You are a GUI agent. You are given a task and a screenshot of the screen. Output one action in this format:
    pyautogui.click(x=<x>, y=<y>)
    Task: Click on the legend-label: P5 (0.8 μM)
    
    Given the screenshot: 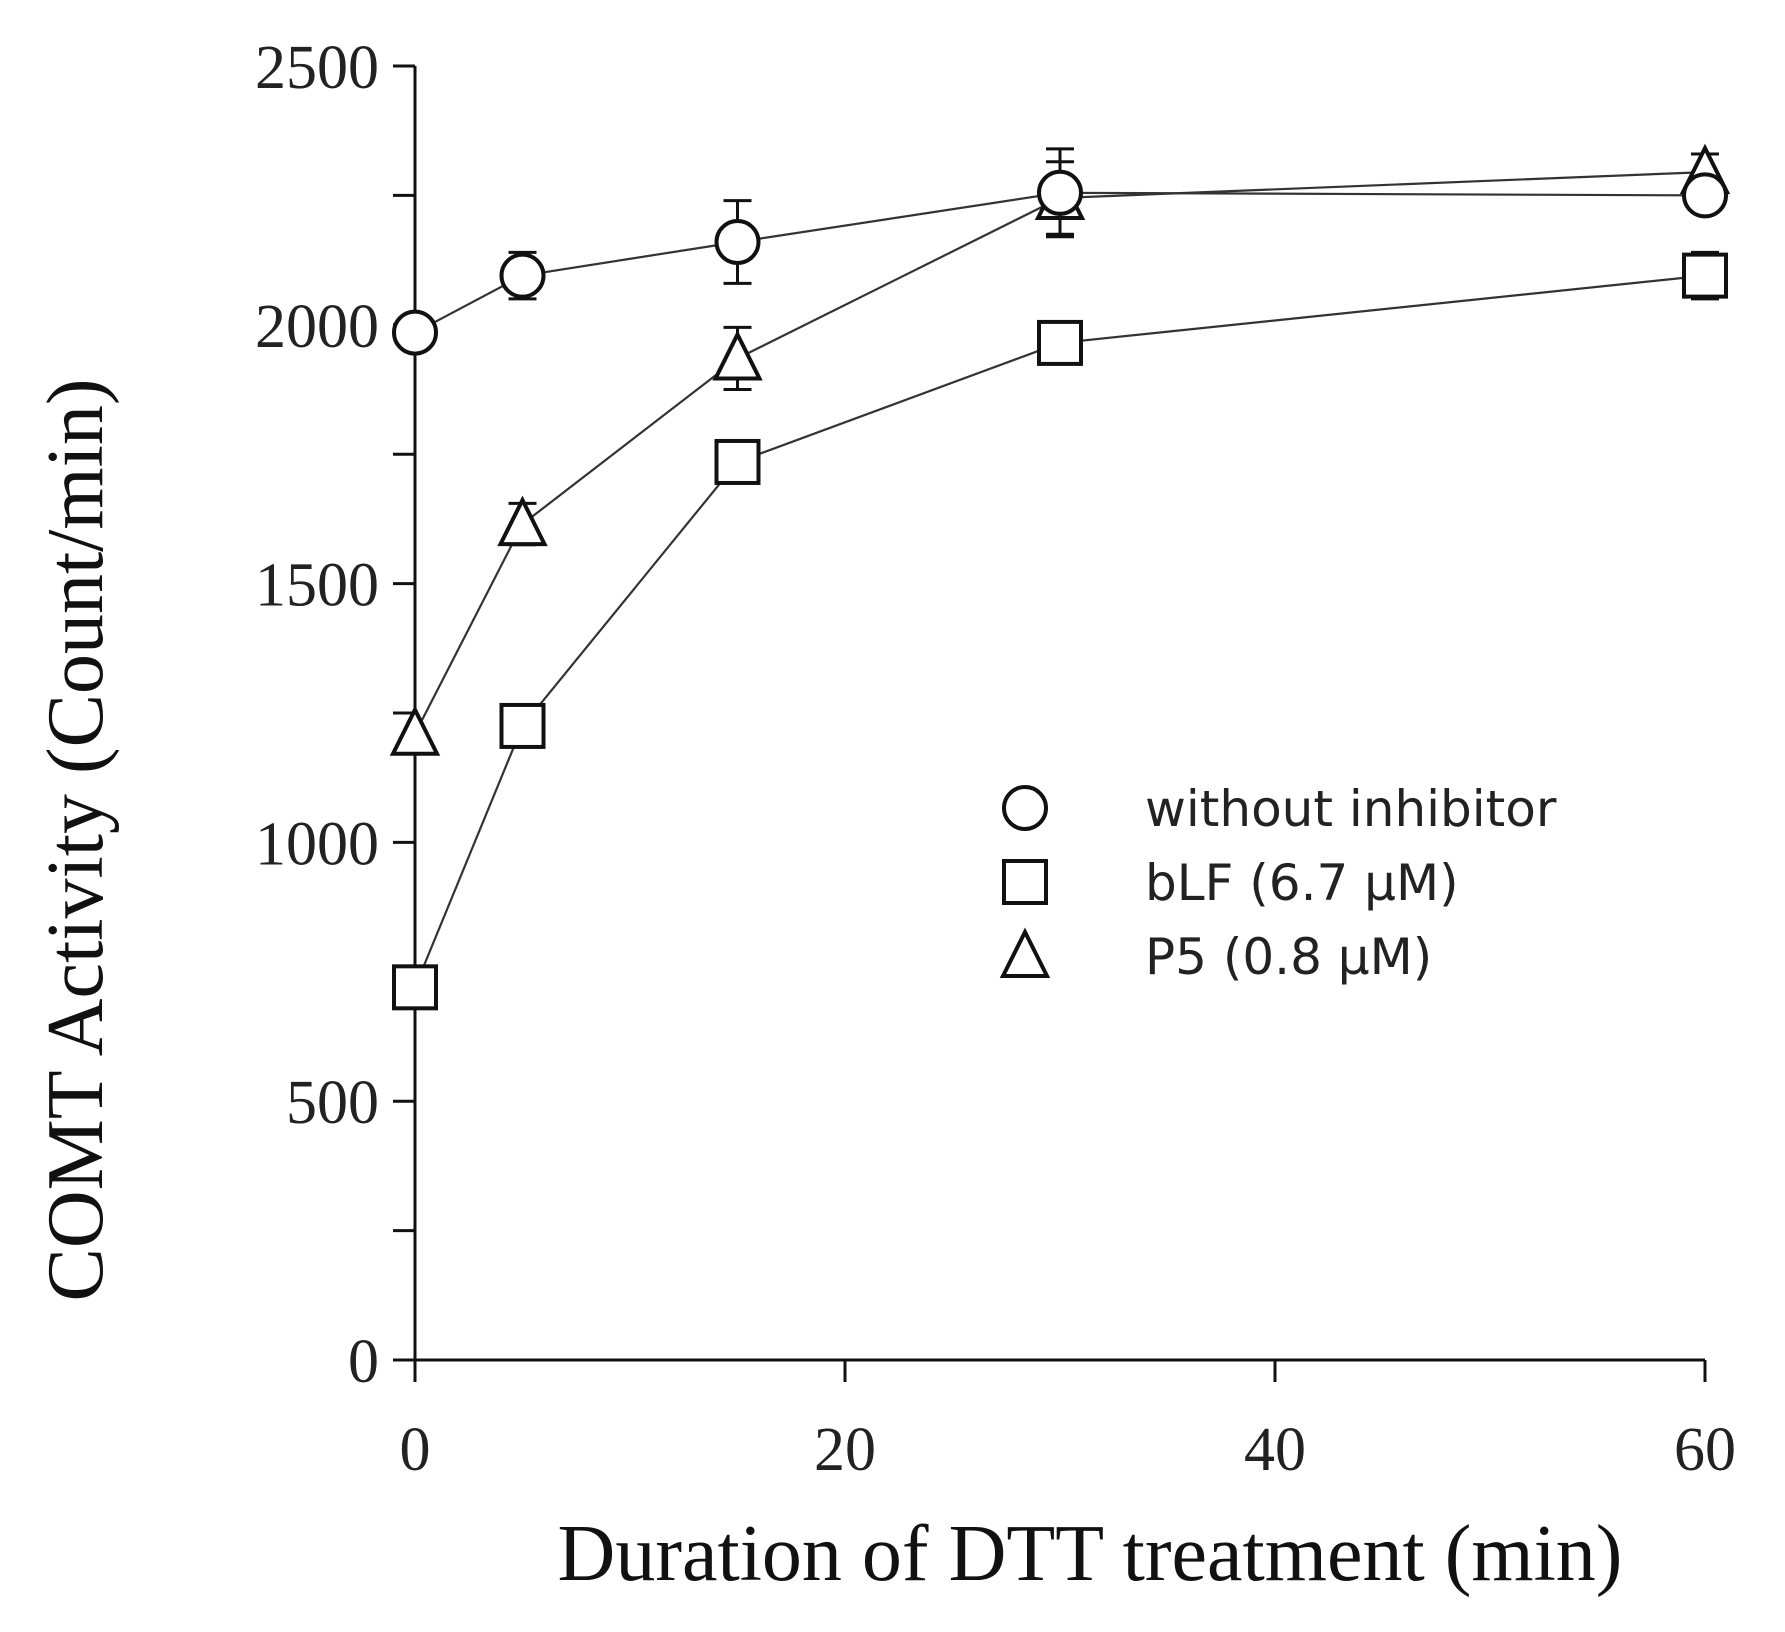 What is the action you would take?
    pyautogui.click(x=1288, y=957)
    